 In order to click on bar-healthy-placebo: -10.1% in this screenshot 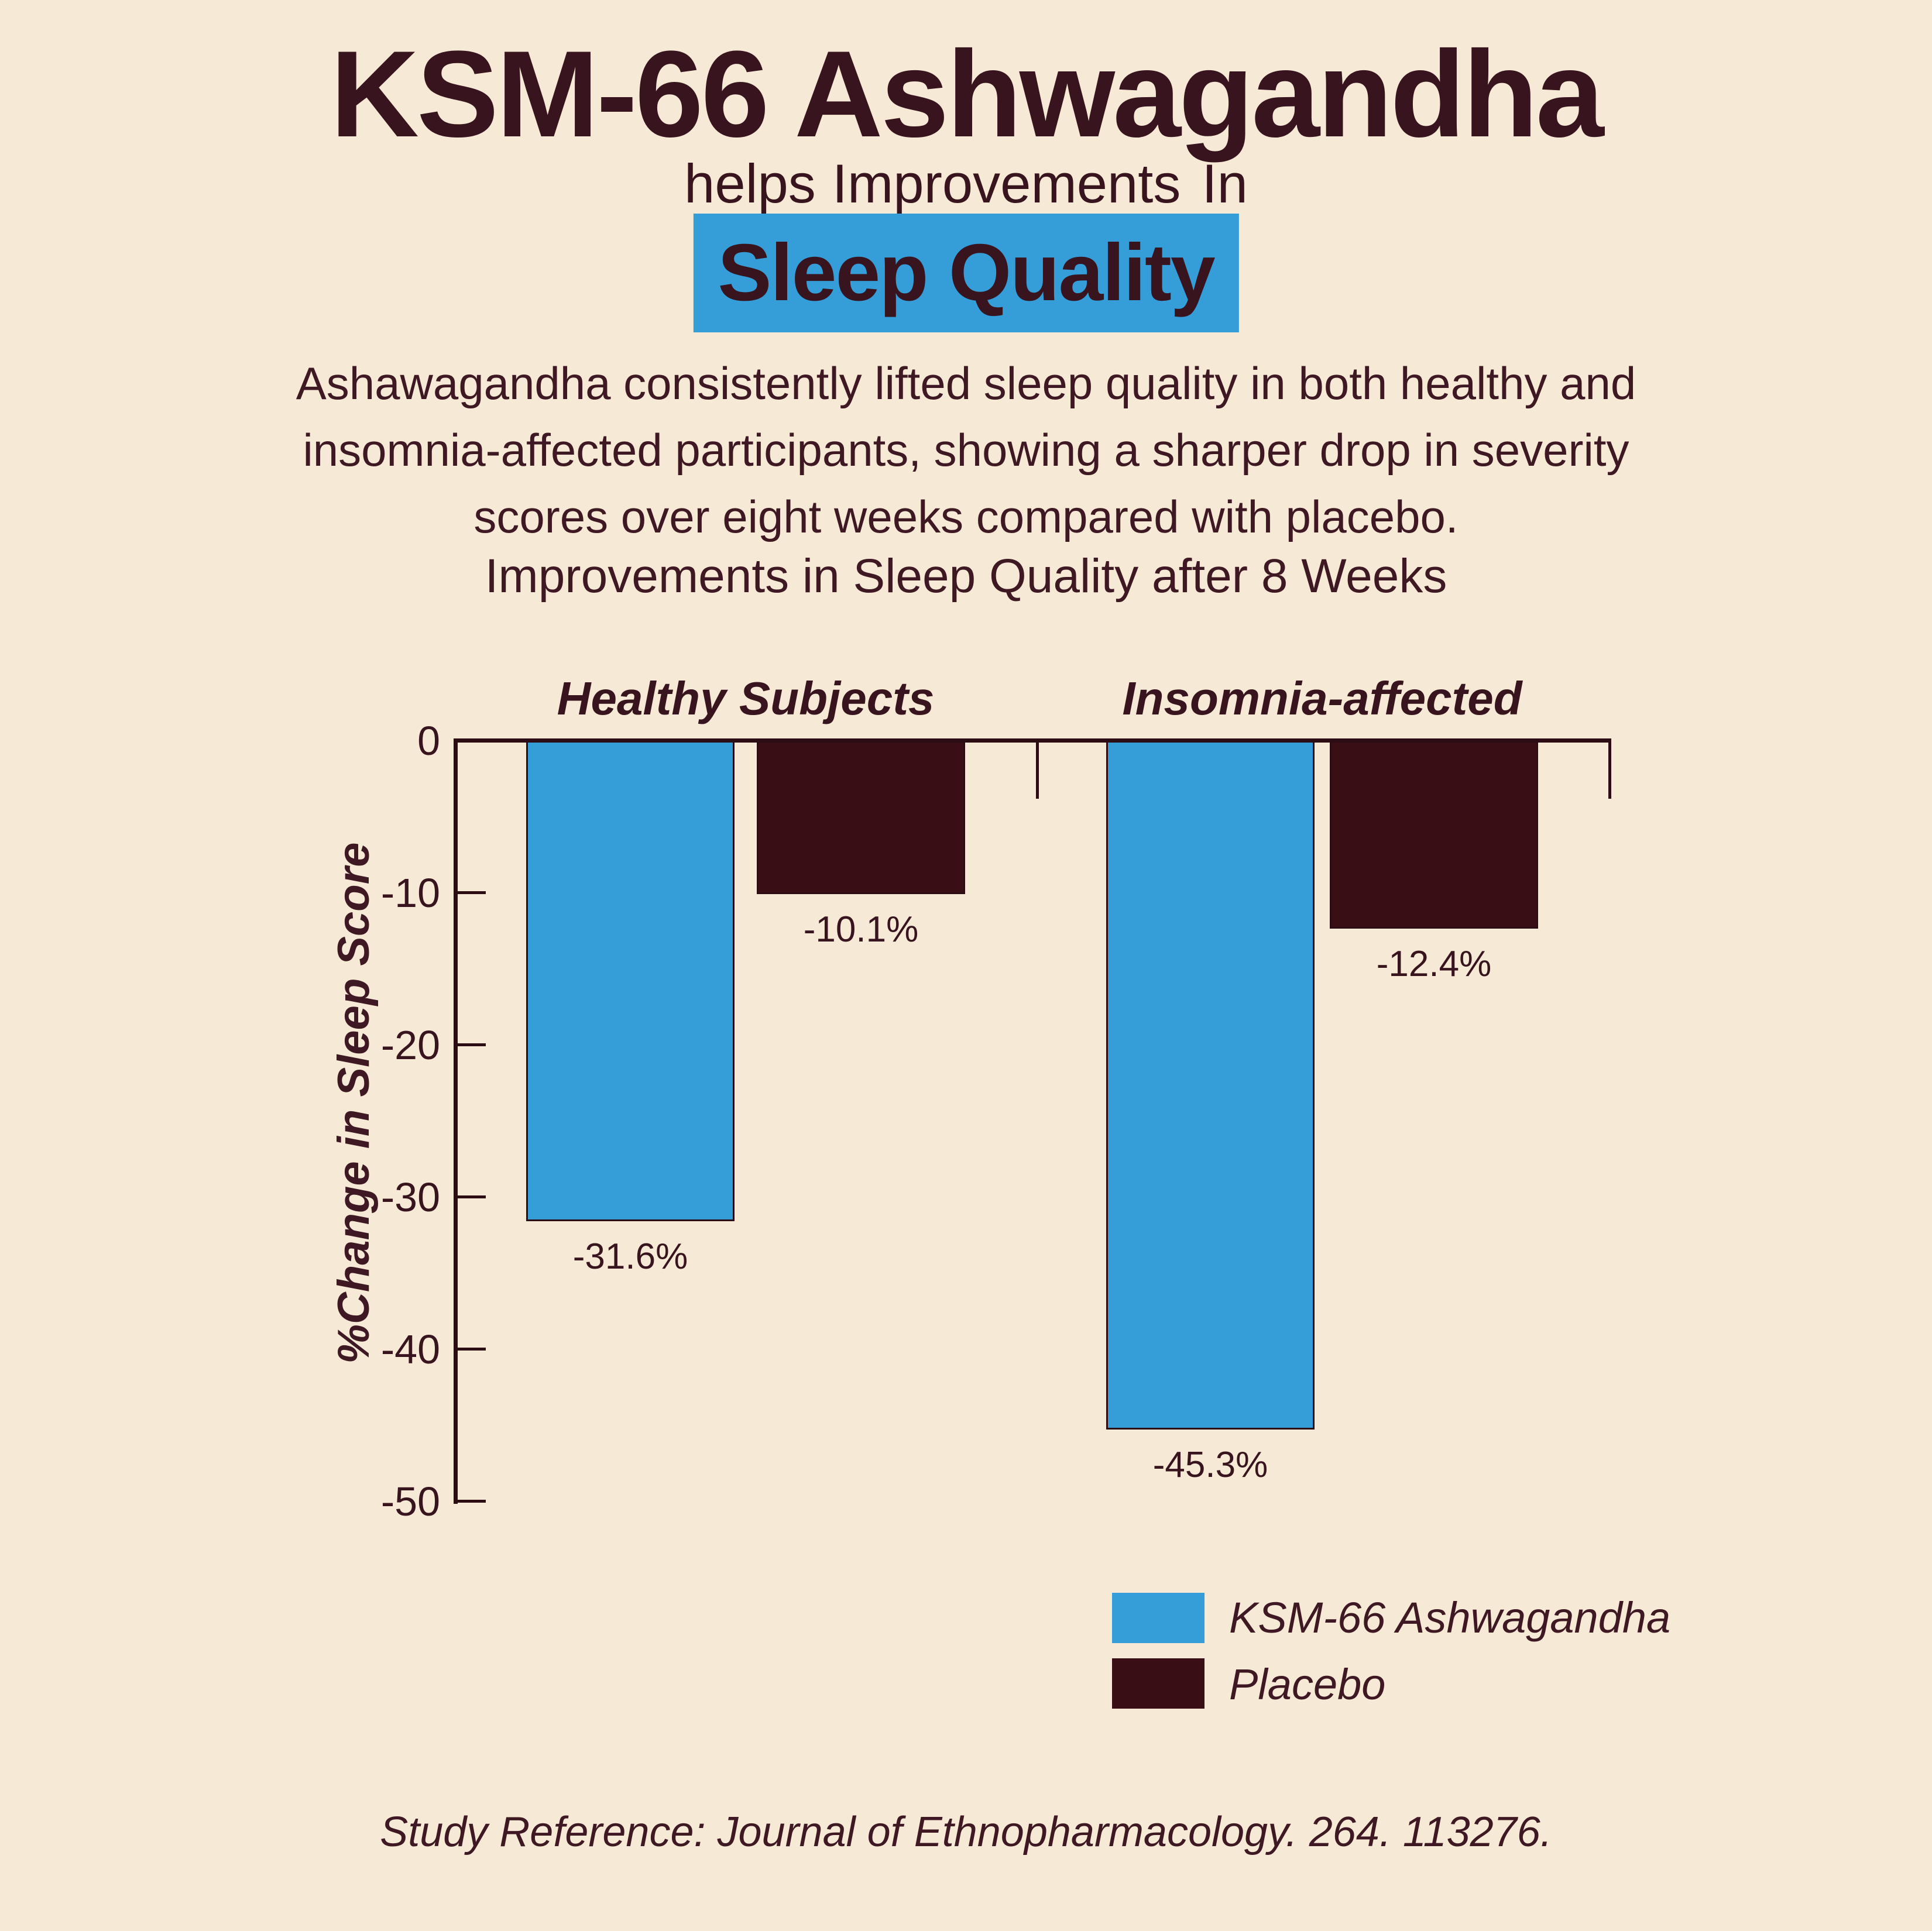, I will do `click(861, 845)`.